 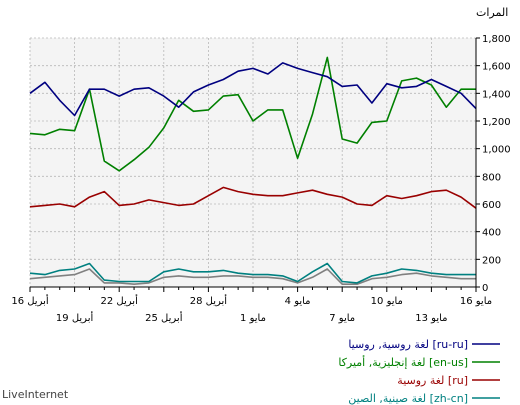 What do you see at coordinates (387, 301) in the screenshot?
I see `x-tick-label: 10 مايو` at bounding box center [387, 301].